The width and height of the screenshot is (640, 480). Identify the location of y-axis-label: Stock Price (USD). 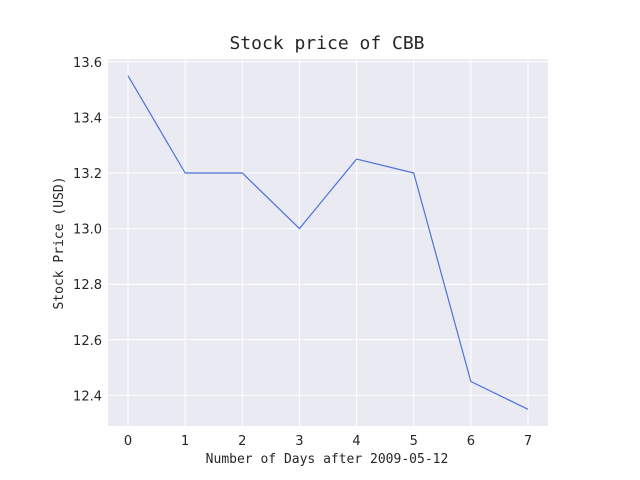
(59, 242).